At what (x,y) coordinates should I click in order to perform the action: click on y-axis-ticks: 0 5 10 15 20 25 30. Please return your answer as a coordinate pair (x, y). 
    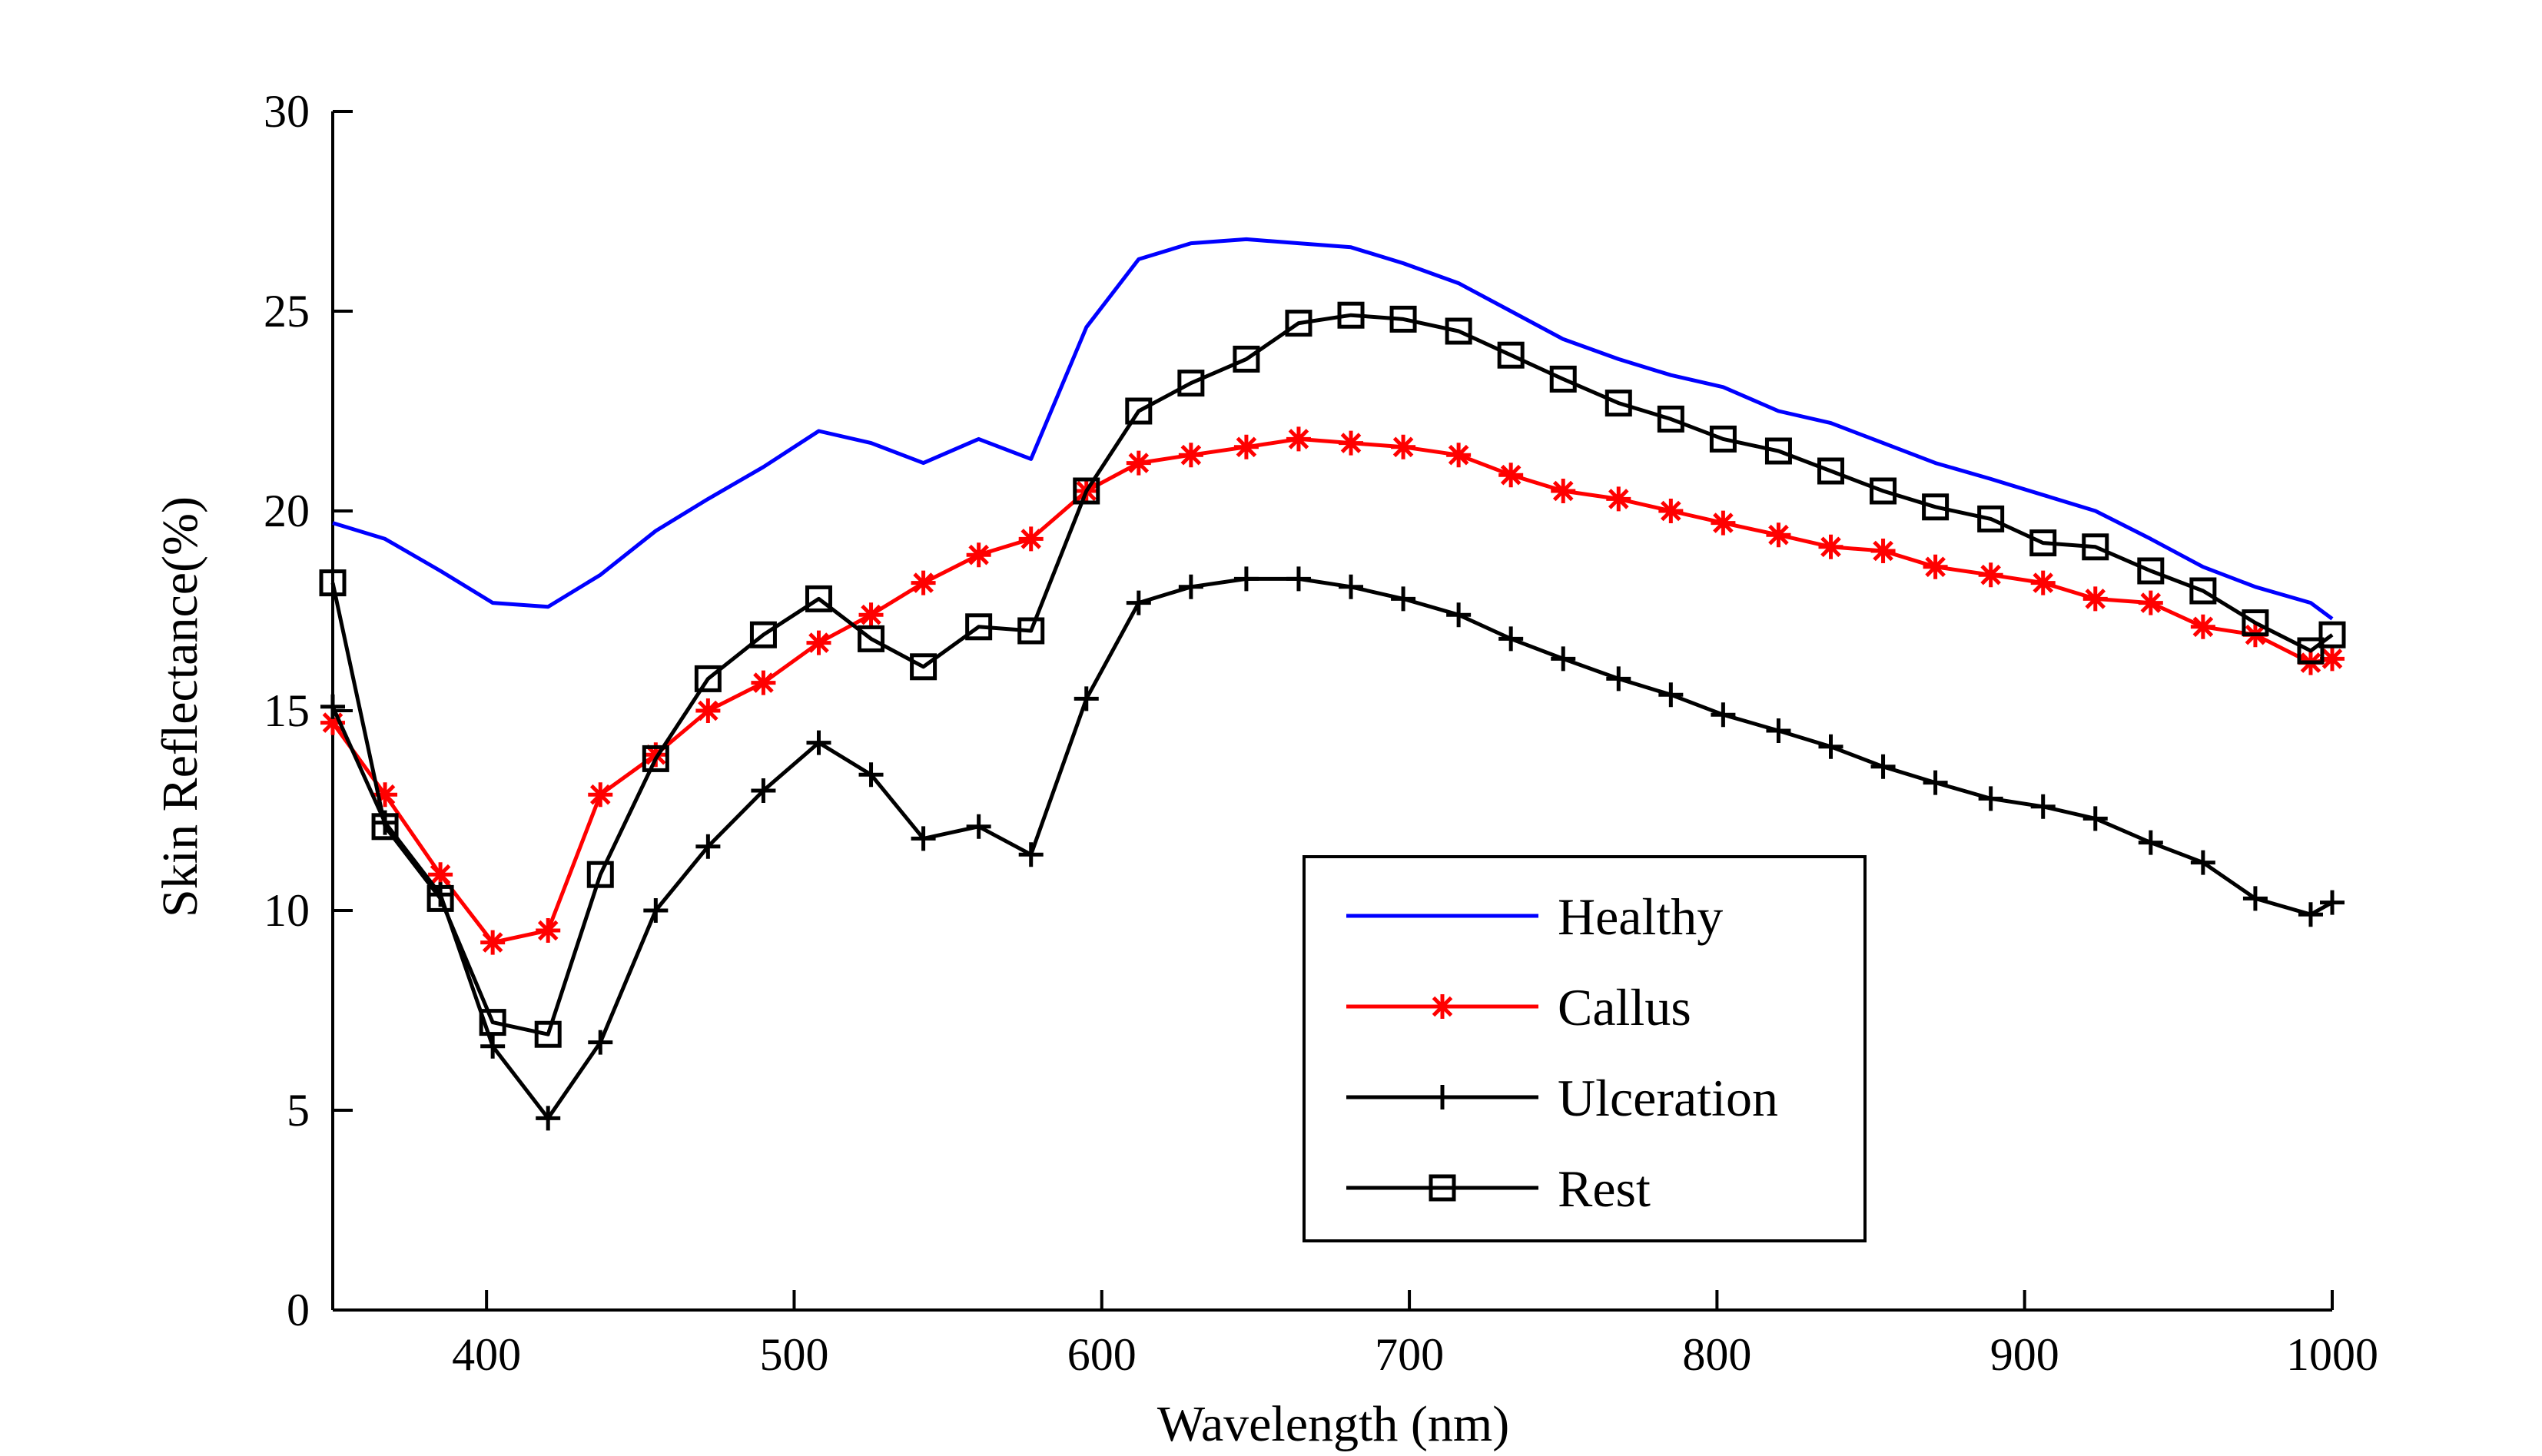
    Looking at the image, I should click on (308, 711).